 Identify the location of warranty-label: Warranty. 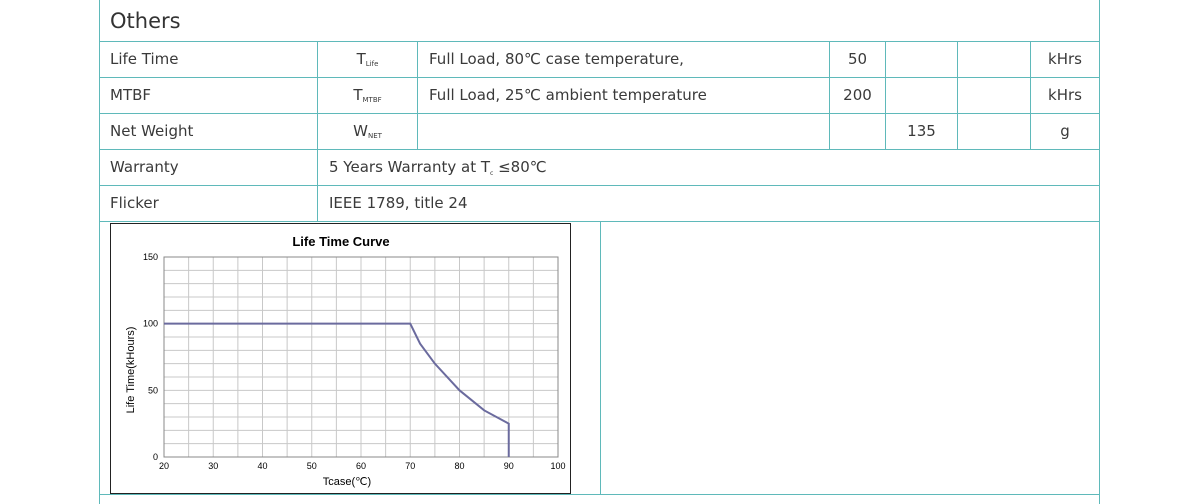
(144, 167).